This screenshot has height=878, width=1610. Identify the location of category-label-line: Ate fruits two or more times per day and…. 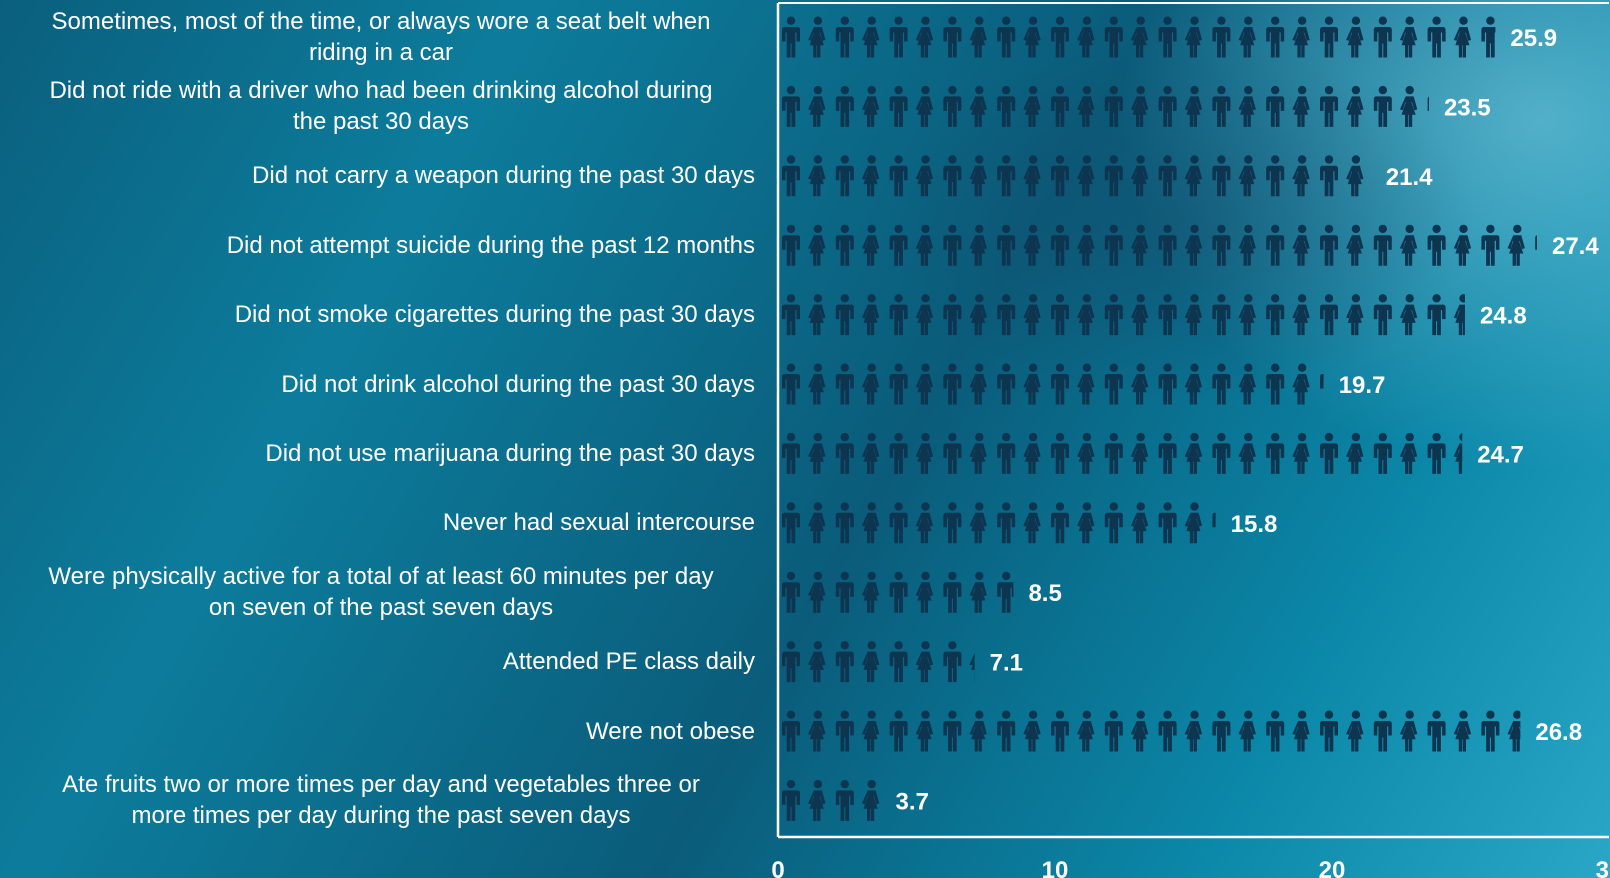
(381, 785).